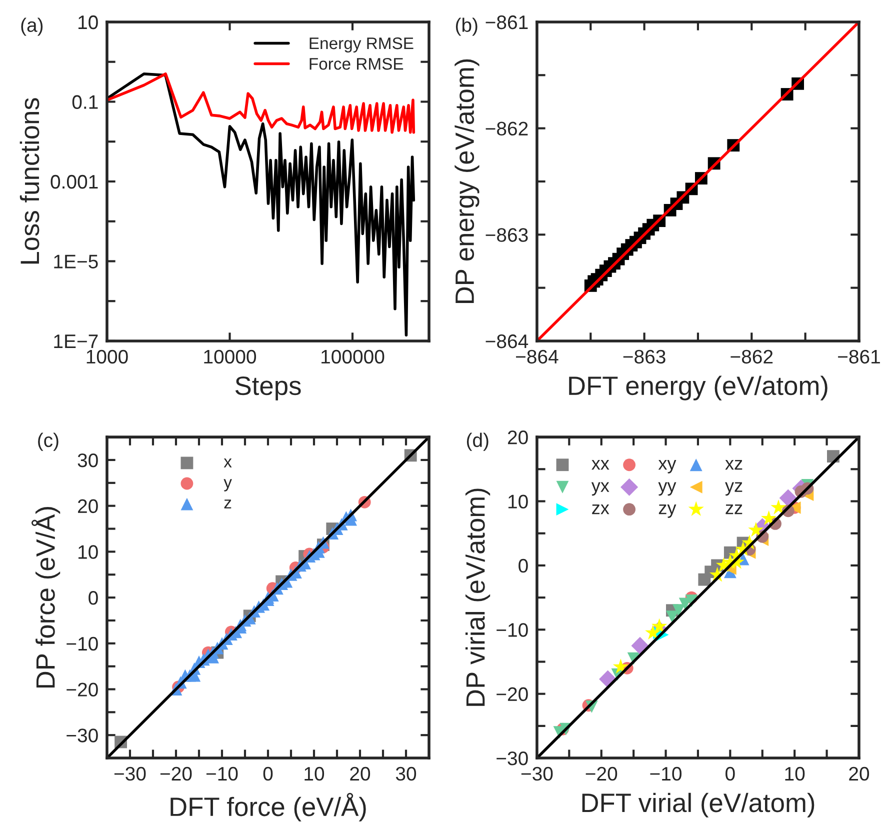  Describe the element at coordinates (362, 45) in the screenshot. I see `legend-label: Energy RMSE` at that location.